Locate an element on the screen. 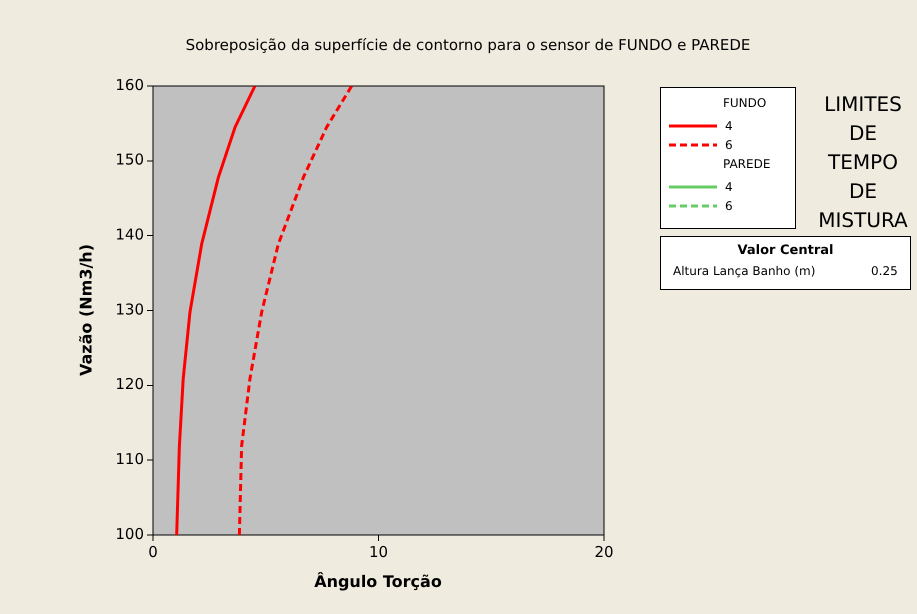 This screenshot has width=917, height=614. line-series is located at coordinates (296, 310).